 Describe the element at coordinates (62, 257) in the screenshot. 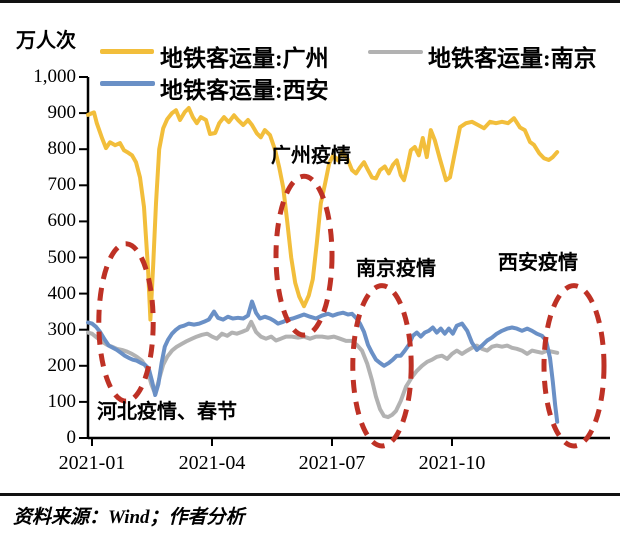

I see `y-tick-label: 500` at that location.